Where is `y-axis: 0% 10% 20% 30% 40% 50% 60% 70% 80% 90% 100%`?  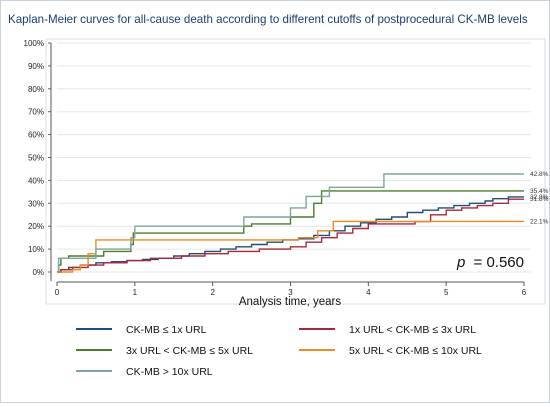 y-axis: 0% 10% 20% 30% 40% 50% 60% 70% 80% 90% 100% is located at coordinates (38, 160).